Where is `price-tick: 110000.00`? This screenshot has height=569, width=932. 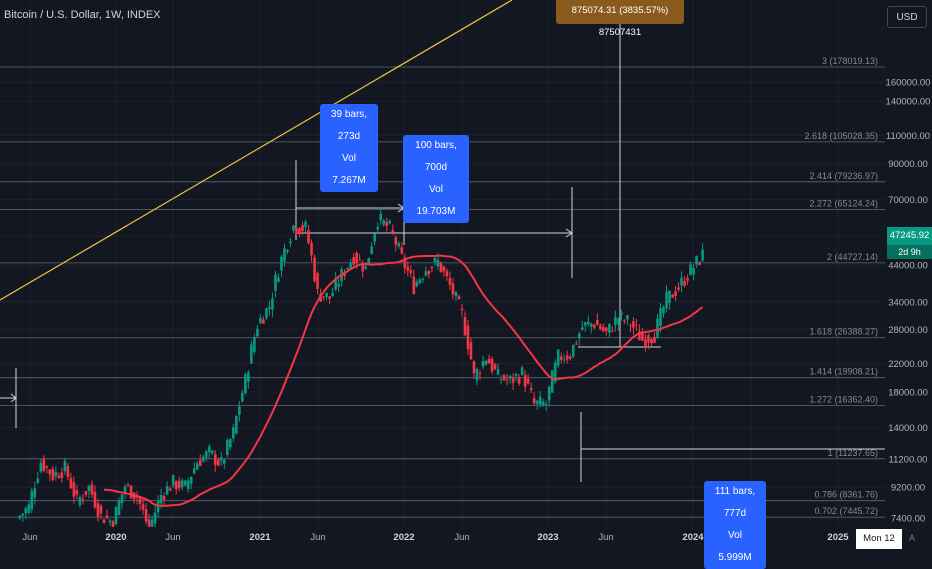 price-tick: 110000.00 is located at coordinates (908, 136).